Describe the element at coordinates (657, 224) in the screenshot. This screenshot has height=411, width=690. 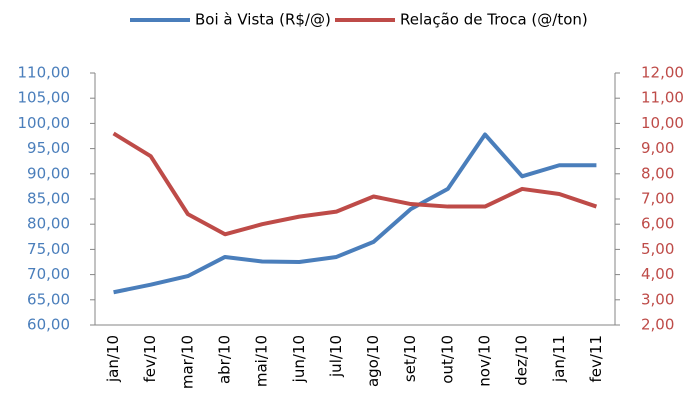
I see `y2-tick-label: 6,00` at that location.